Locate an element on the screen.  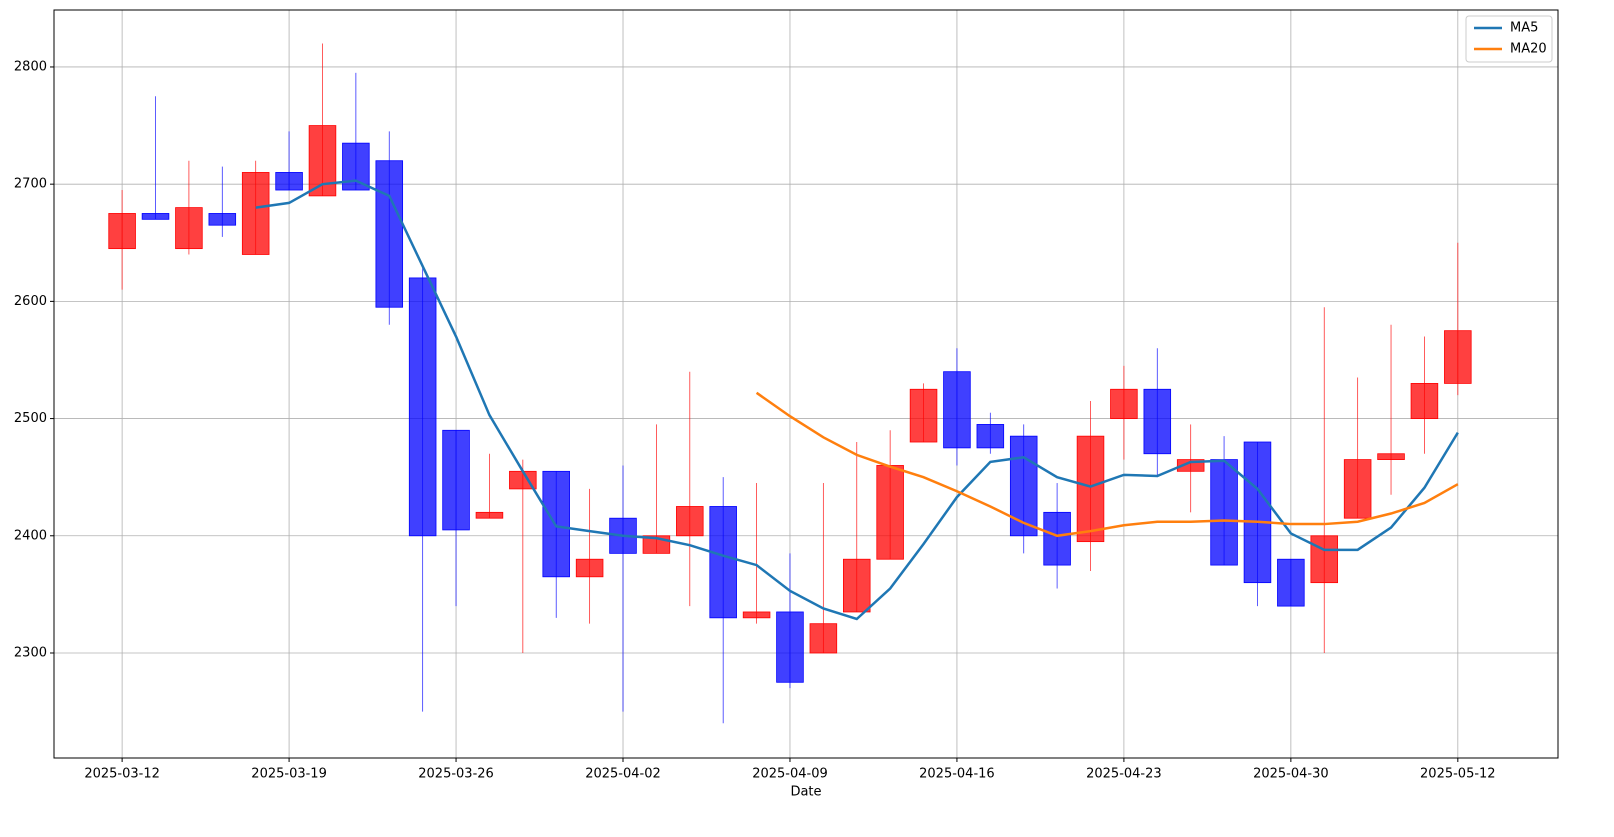
ma-line is located at coordinates (1107, 464).